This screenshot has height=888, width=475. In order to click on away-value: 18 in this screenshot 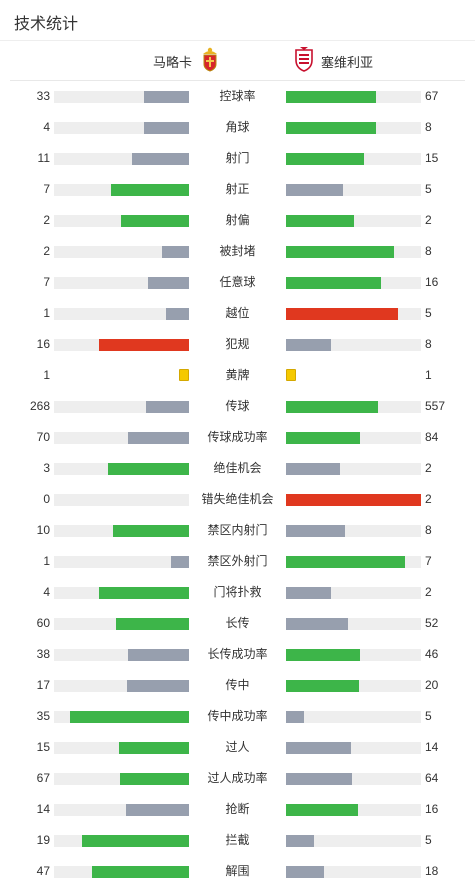, I will do `click(432, 871)`.